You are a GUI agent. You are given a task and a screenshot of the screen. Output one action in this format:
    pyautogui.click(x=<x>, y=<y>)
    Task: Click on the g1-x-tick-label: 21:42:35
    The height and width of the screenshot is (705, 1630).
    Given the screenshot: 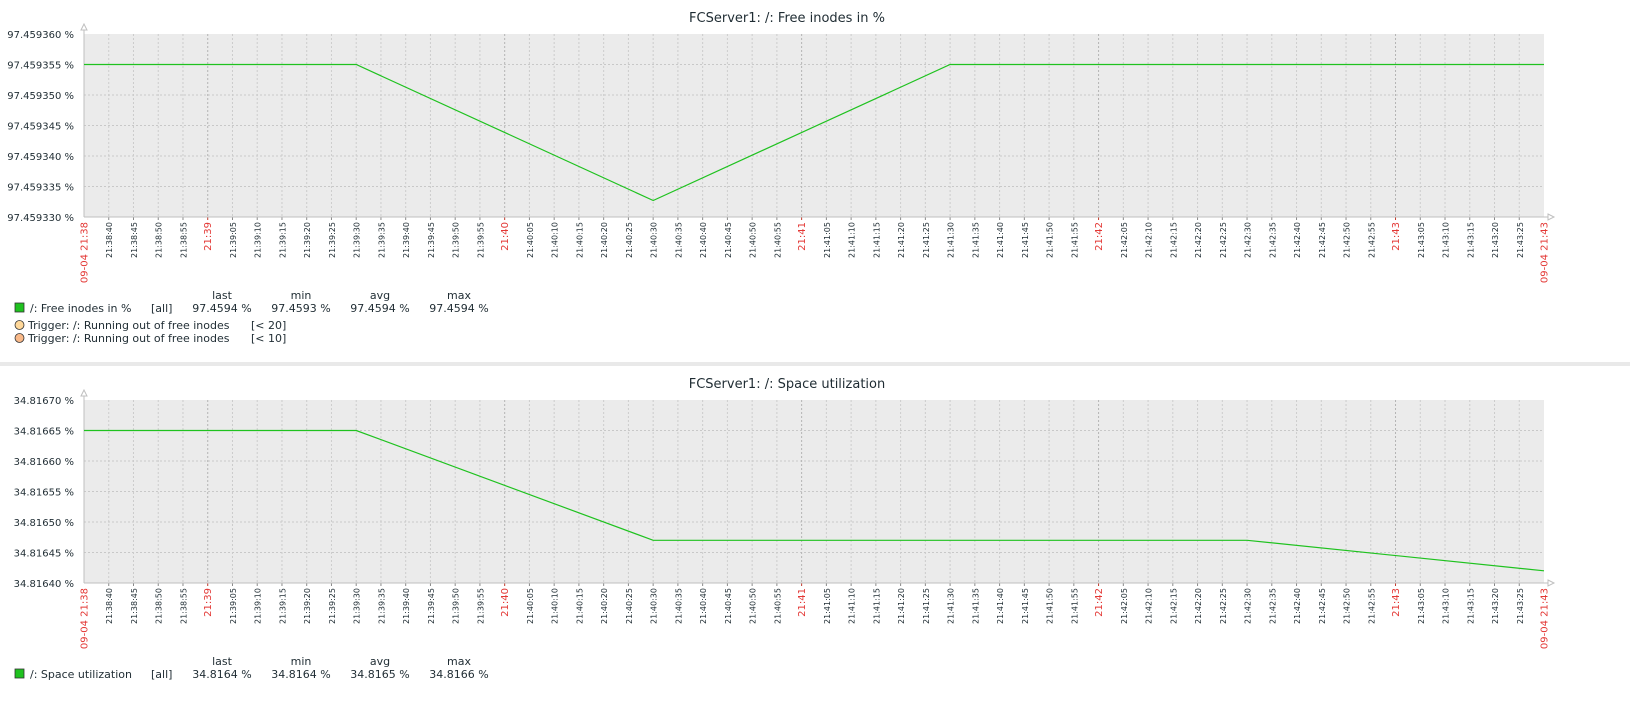 What is the action you would take?
    pyautogui.click(x=1272, y=240)
    